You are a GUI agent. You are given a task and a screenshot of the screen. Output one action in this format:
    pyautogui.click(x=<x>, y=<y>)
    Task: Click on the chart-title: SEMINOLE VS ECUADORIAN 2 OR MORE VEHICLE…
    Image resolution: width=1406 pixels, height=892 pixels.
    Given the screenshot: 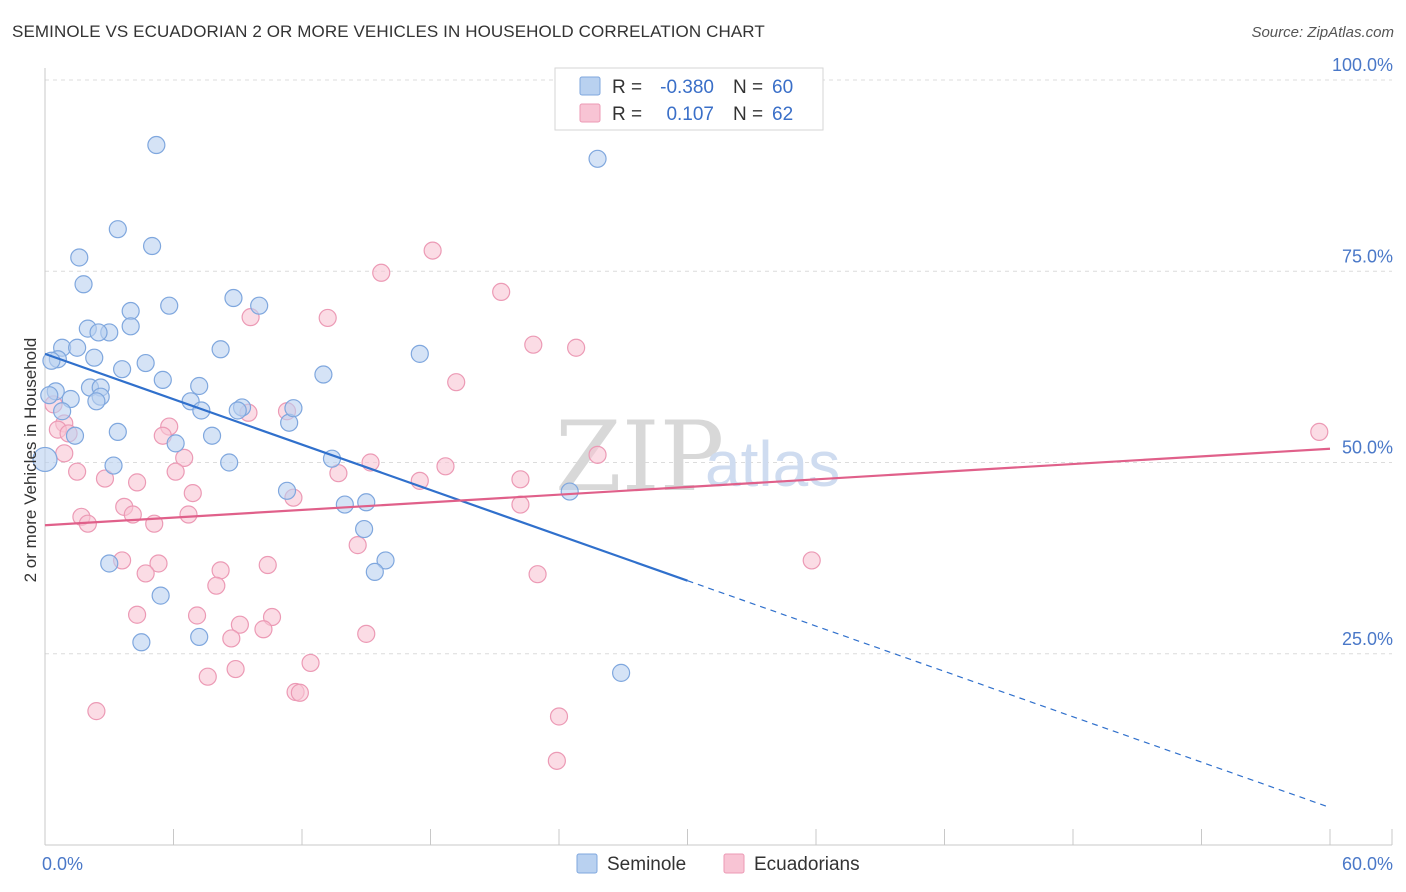 What is the action you would take?
    pyautogui.click(x=388, y=31)
    